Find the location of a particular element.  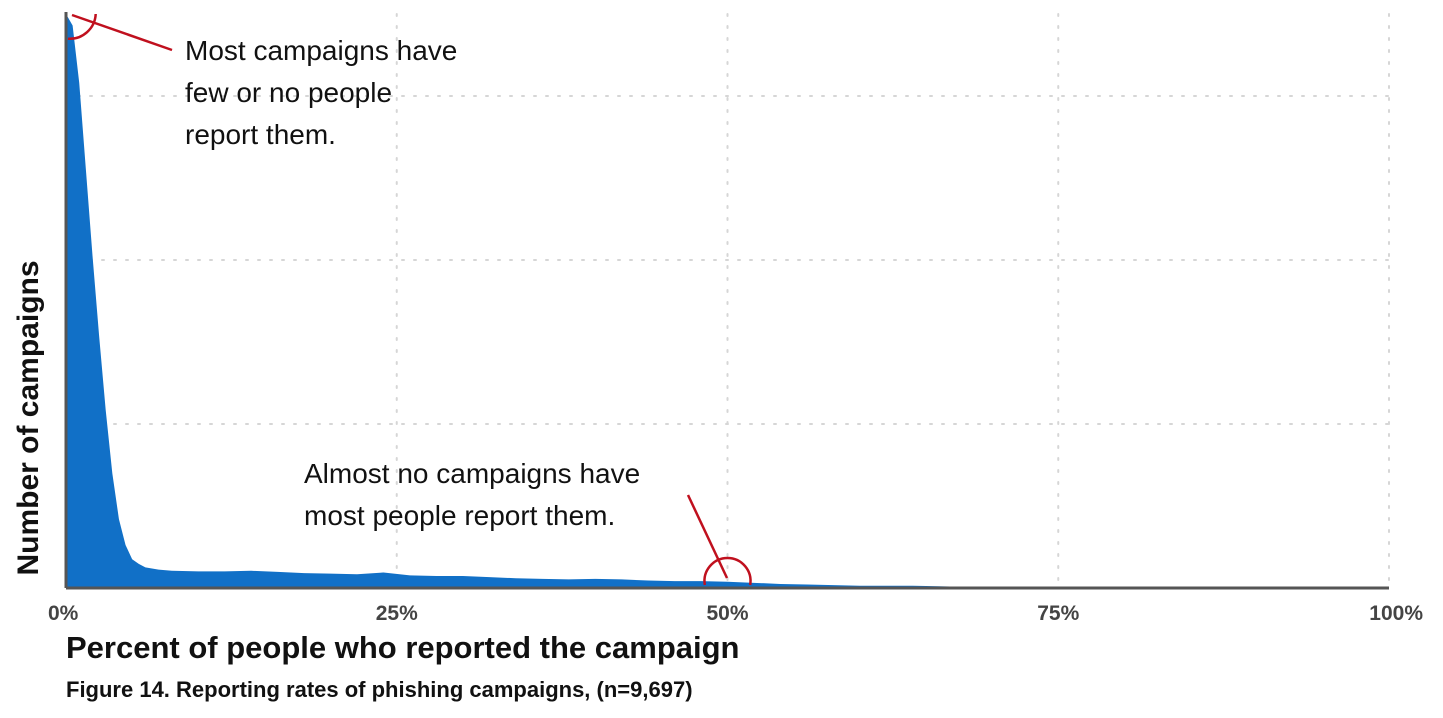

annotation-text: Almost no campaigns have is located at coordinates (472, 473).